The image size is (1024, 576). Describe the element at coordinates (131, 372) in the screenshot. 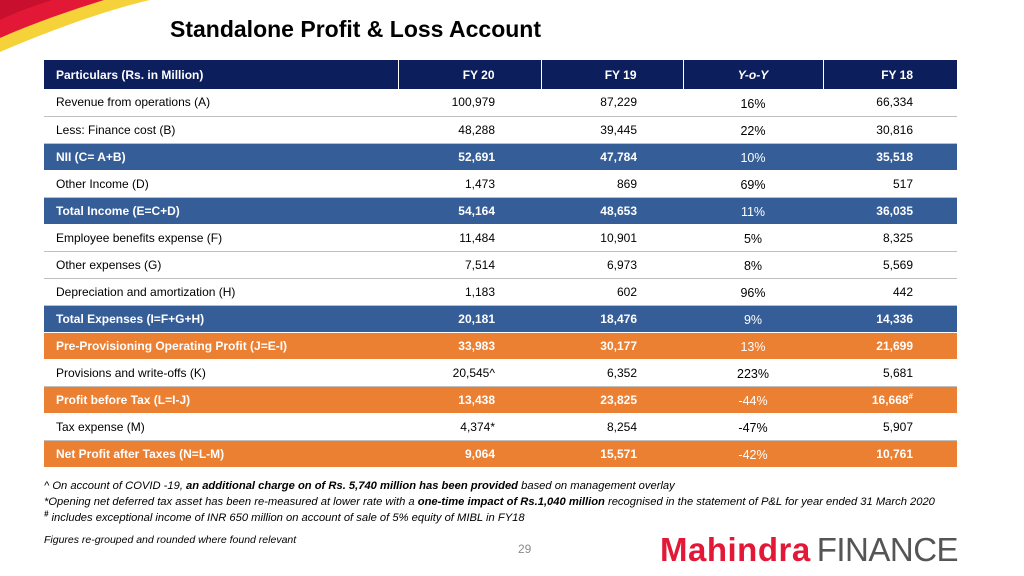

I see `row-label-text: Provisions and write-offs (K)` at that location.